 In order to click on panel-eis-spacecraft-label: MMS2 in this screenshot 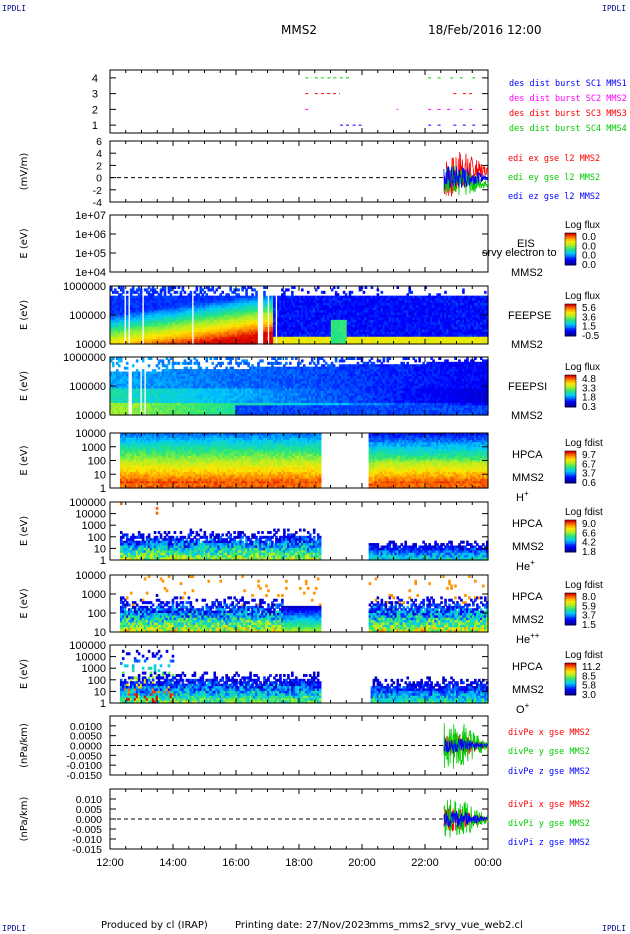, I will do `click(527, 273)`.